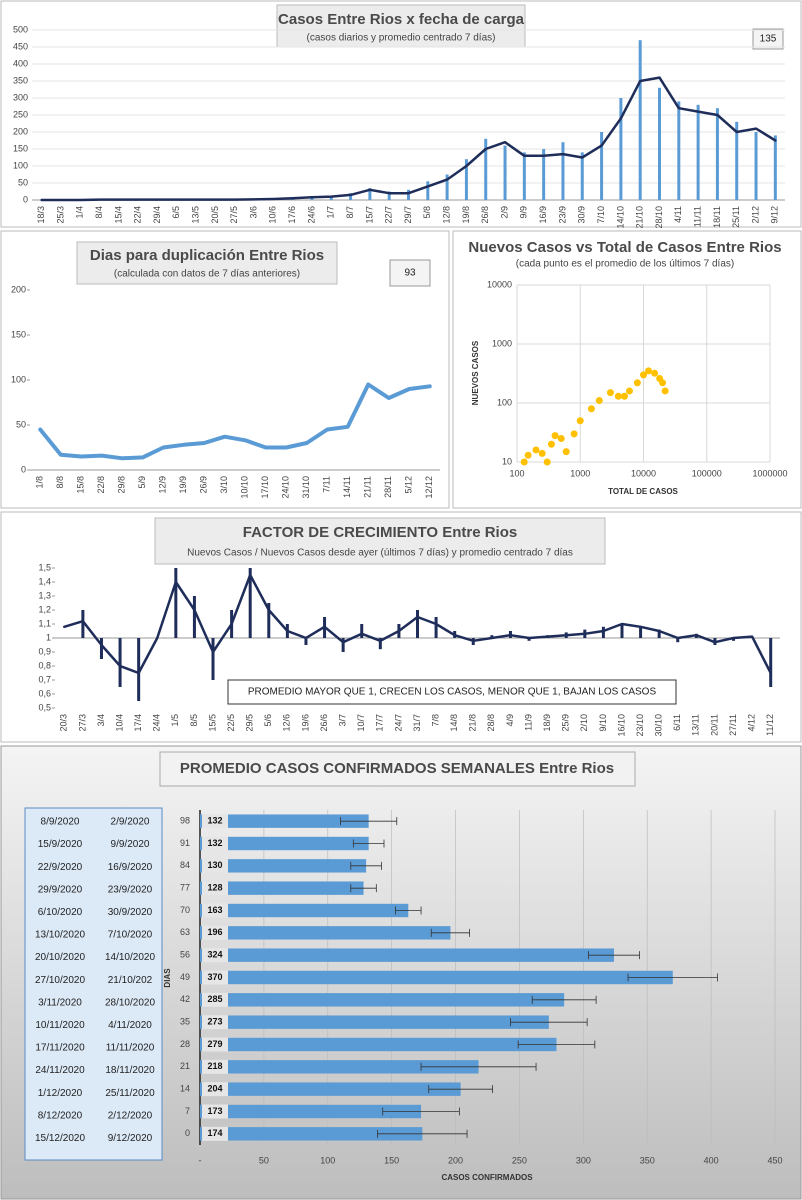 The image size is (802, 1200). What do you see at coordinates (504, 212) in the screenshot?
I see `x-tick-label: 2/9` at bounding box center [504, 212].